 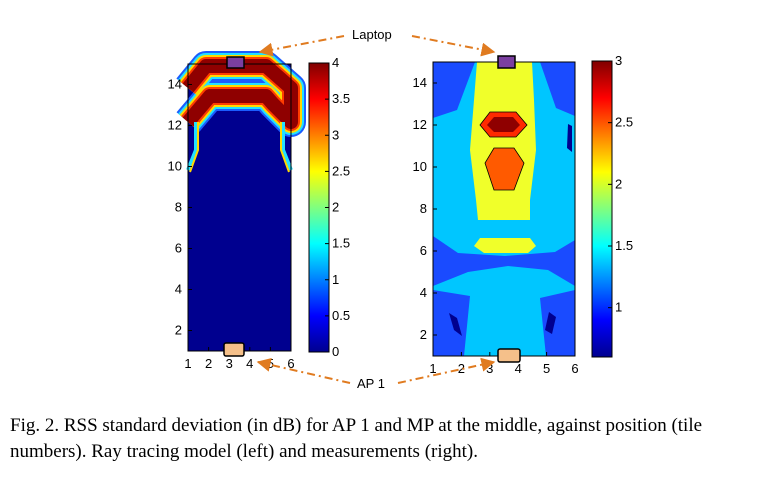 I want to click on right-central-column, so click(x=503, y=141).